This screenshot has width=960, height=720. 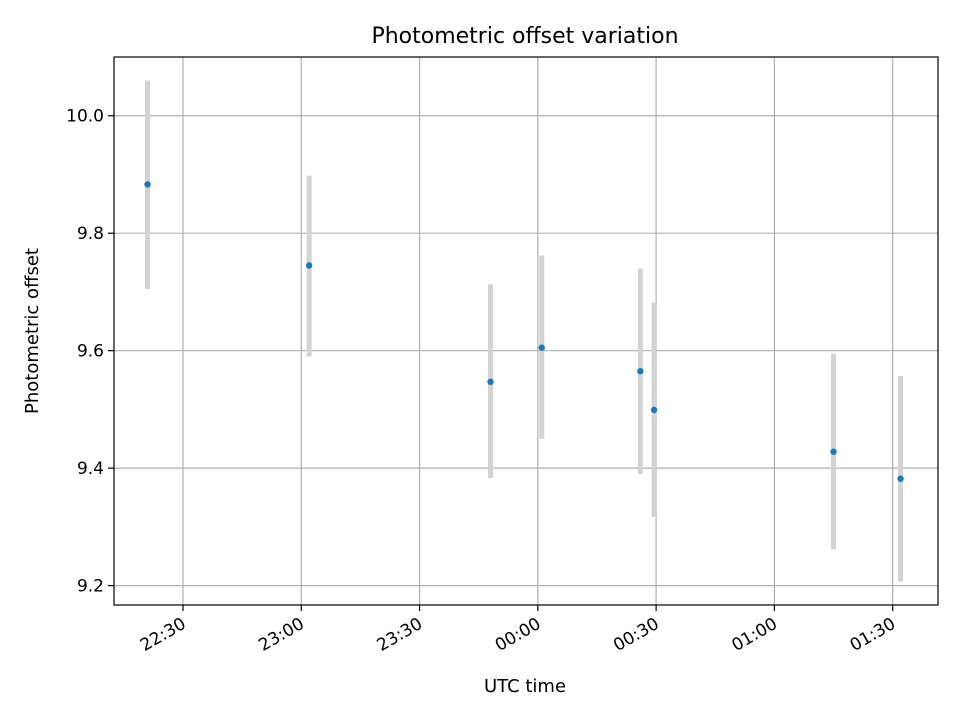 What do you see at coordinates (525, 686) in the screenshot?
I see `x-axis-label: UTC time` at bounding box center [525, 686].